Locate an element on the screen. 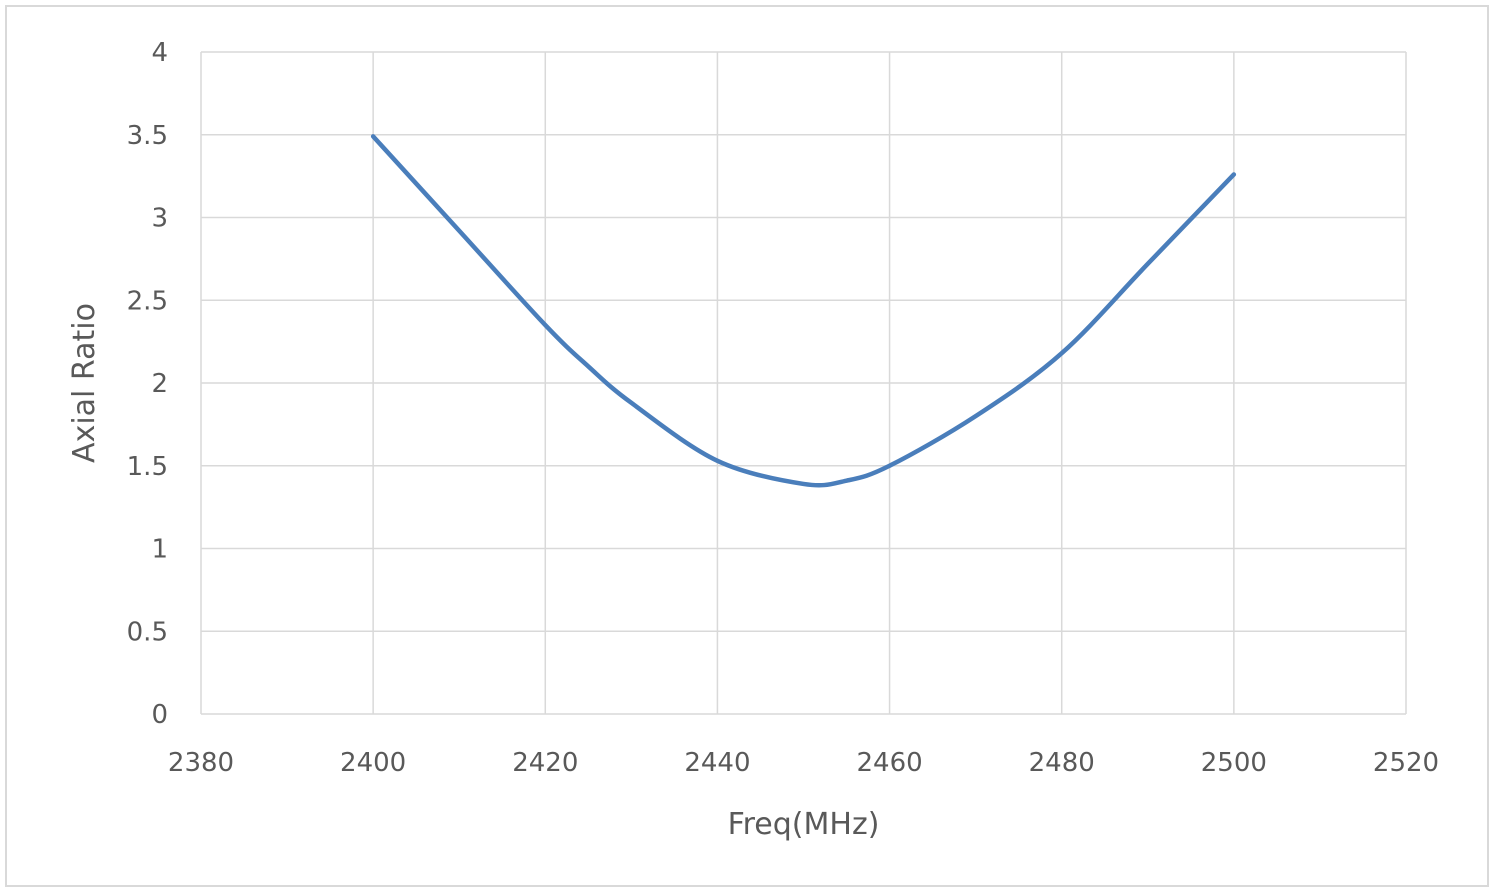  x-tick-label: 2440 is located at coordinates (717, 763).